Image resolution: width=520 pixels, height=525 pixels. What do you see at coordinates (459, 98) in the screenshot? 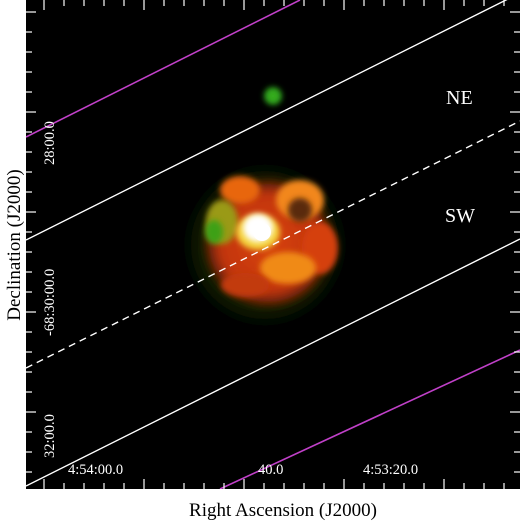
I see `region-label-ne: NE` at bounding box center [459, 98].